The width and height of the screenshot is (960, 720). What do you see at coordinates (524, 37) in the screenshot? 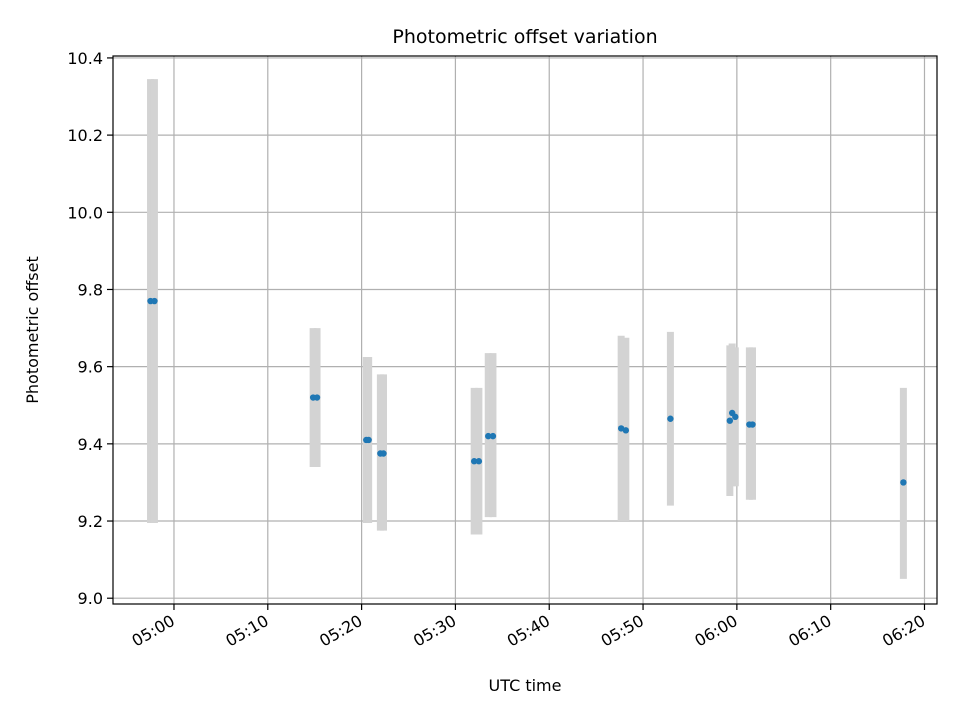
I see `chart-title: Photometric offset variation` at bounding box center [524, 37].